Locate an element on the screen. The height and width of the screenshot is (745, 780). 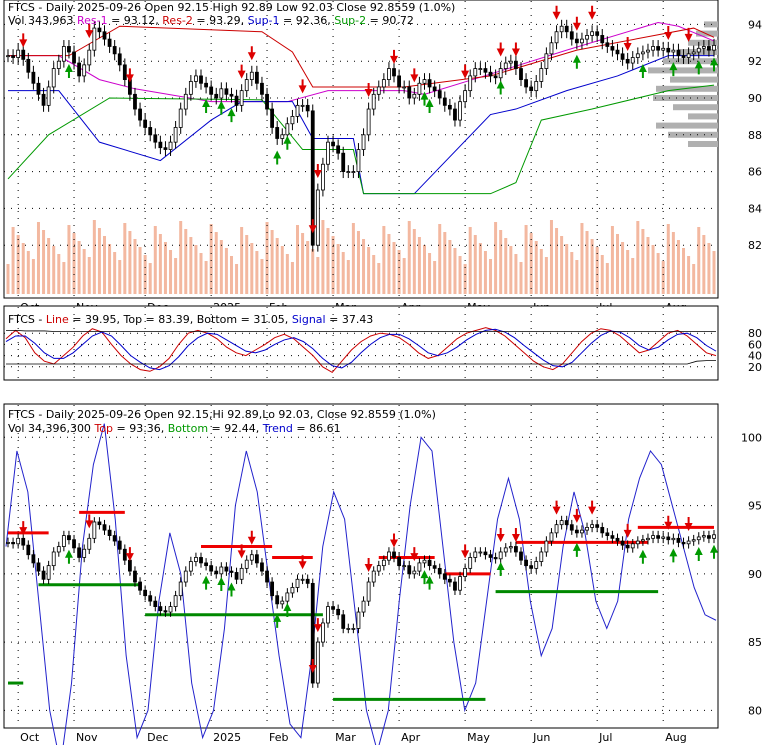
trend-xtick-label: Aug is located at coordinates (675, 737).